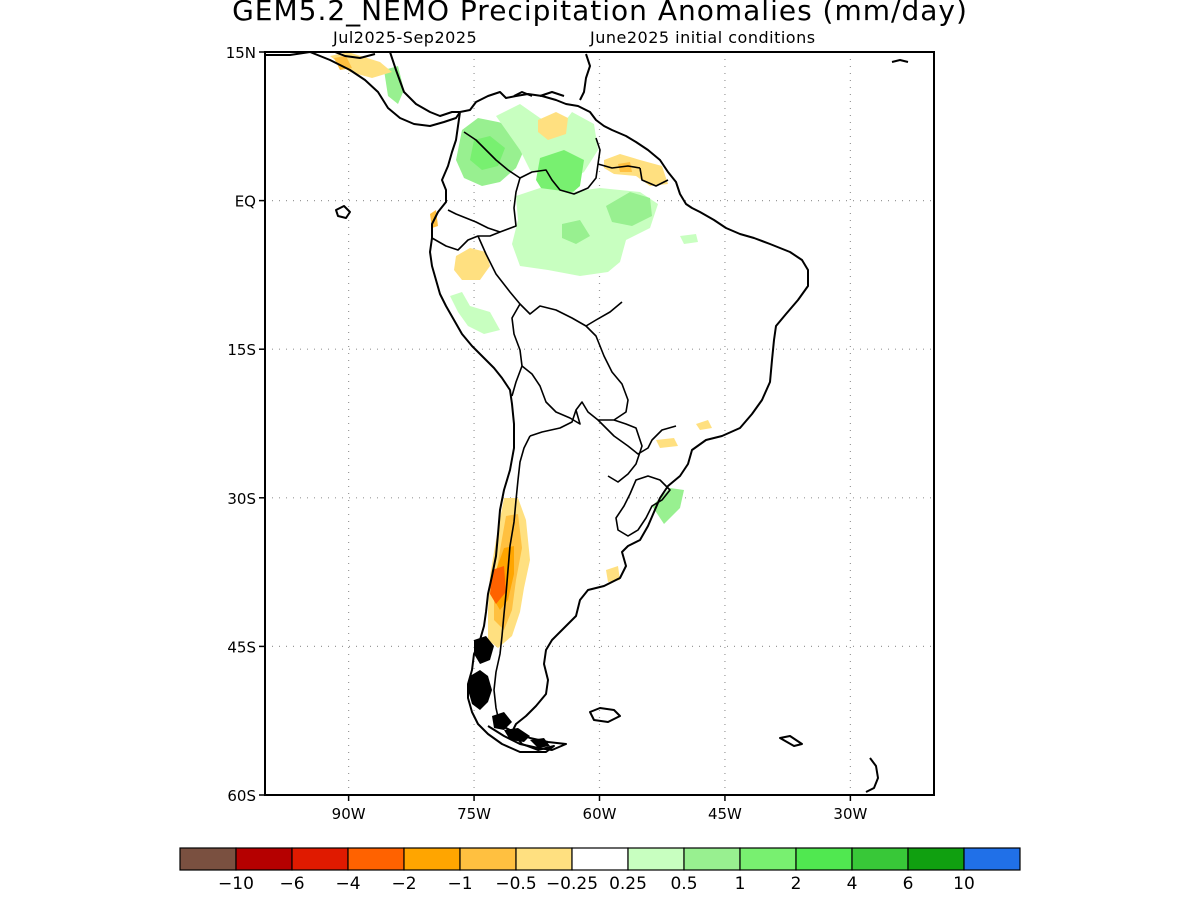 This screenshot has width=1200, height=900. Describe the element at coordinates (850, 814) in the screenshot. I see `lon-tick-label: 30W` at that location.